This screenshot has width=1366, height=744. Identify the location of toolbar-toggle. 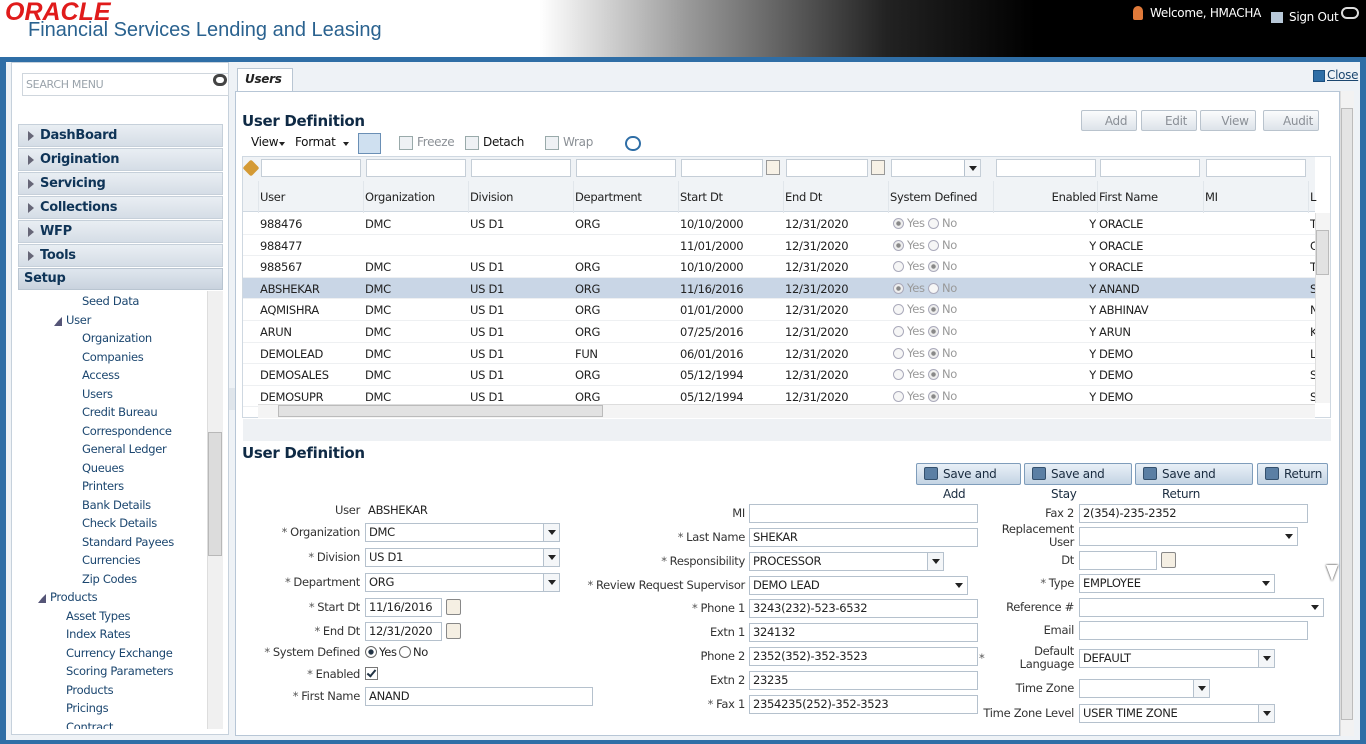
(369, 143).